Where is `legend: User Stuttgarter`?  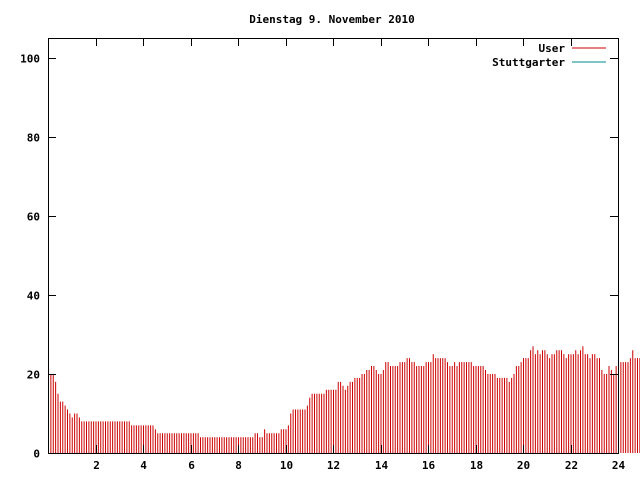 legend: User Stuttgarter is located at coordinates (549, 55).